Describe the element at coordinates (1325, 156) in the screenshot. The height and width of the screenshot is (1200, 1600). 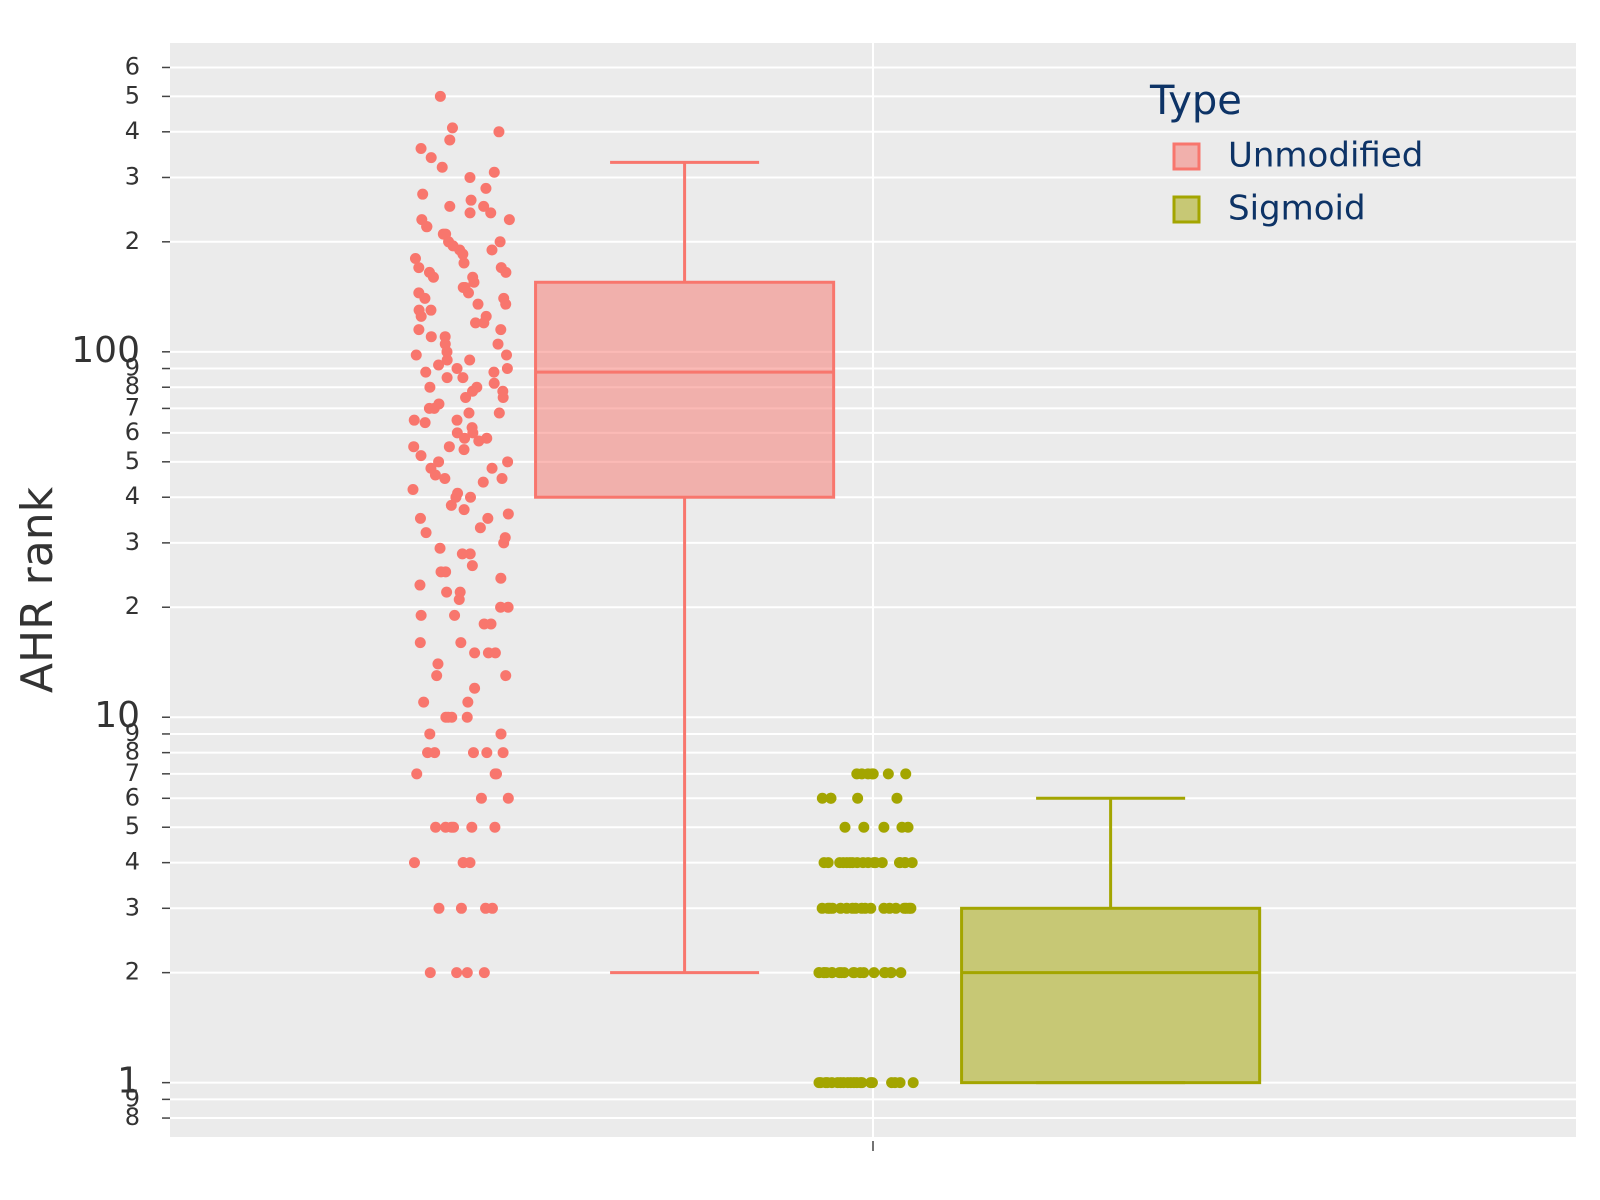
I see `legend-label: Unmodified` at that location.